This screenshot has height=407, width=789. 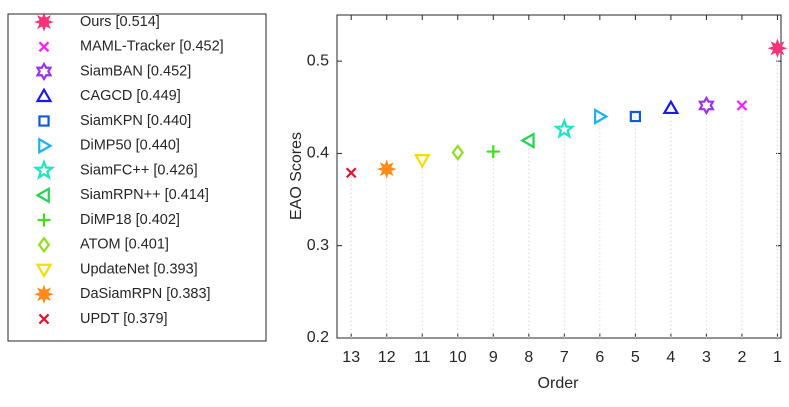 I want to click on x-tick-label: 3, so click(x=706, y=357).